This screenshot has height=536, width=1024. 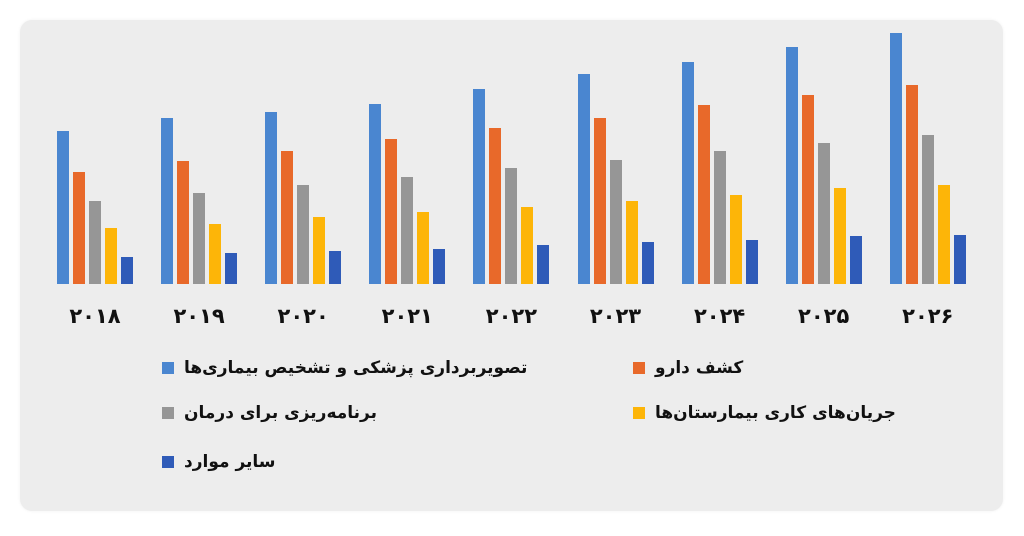 What do you see at coordinates (303, 316) in the screenshot?
I see `x-tick-label: ۲۰۲۰` at bounding box center [303, 316].